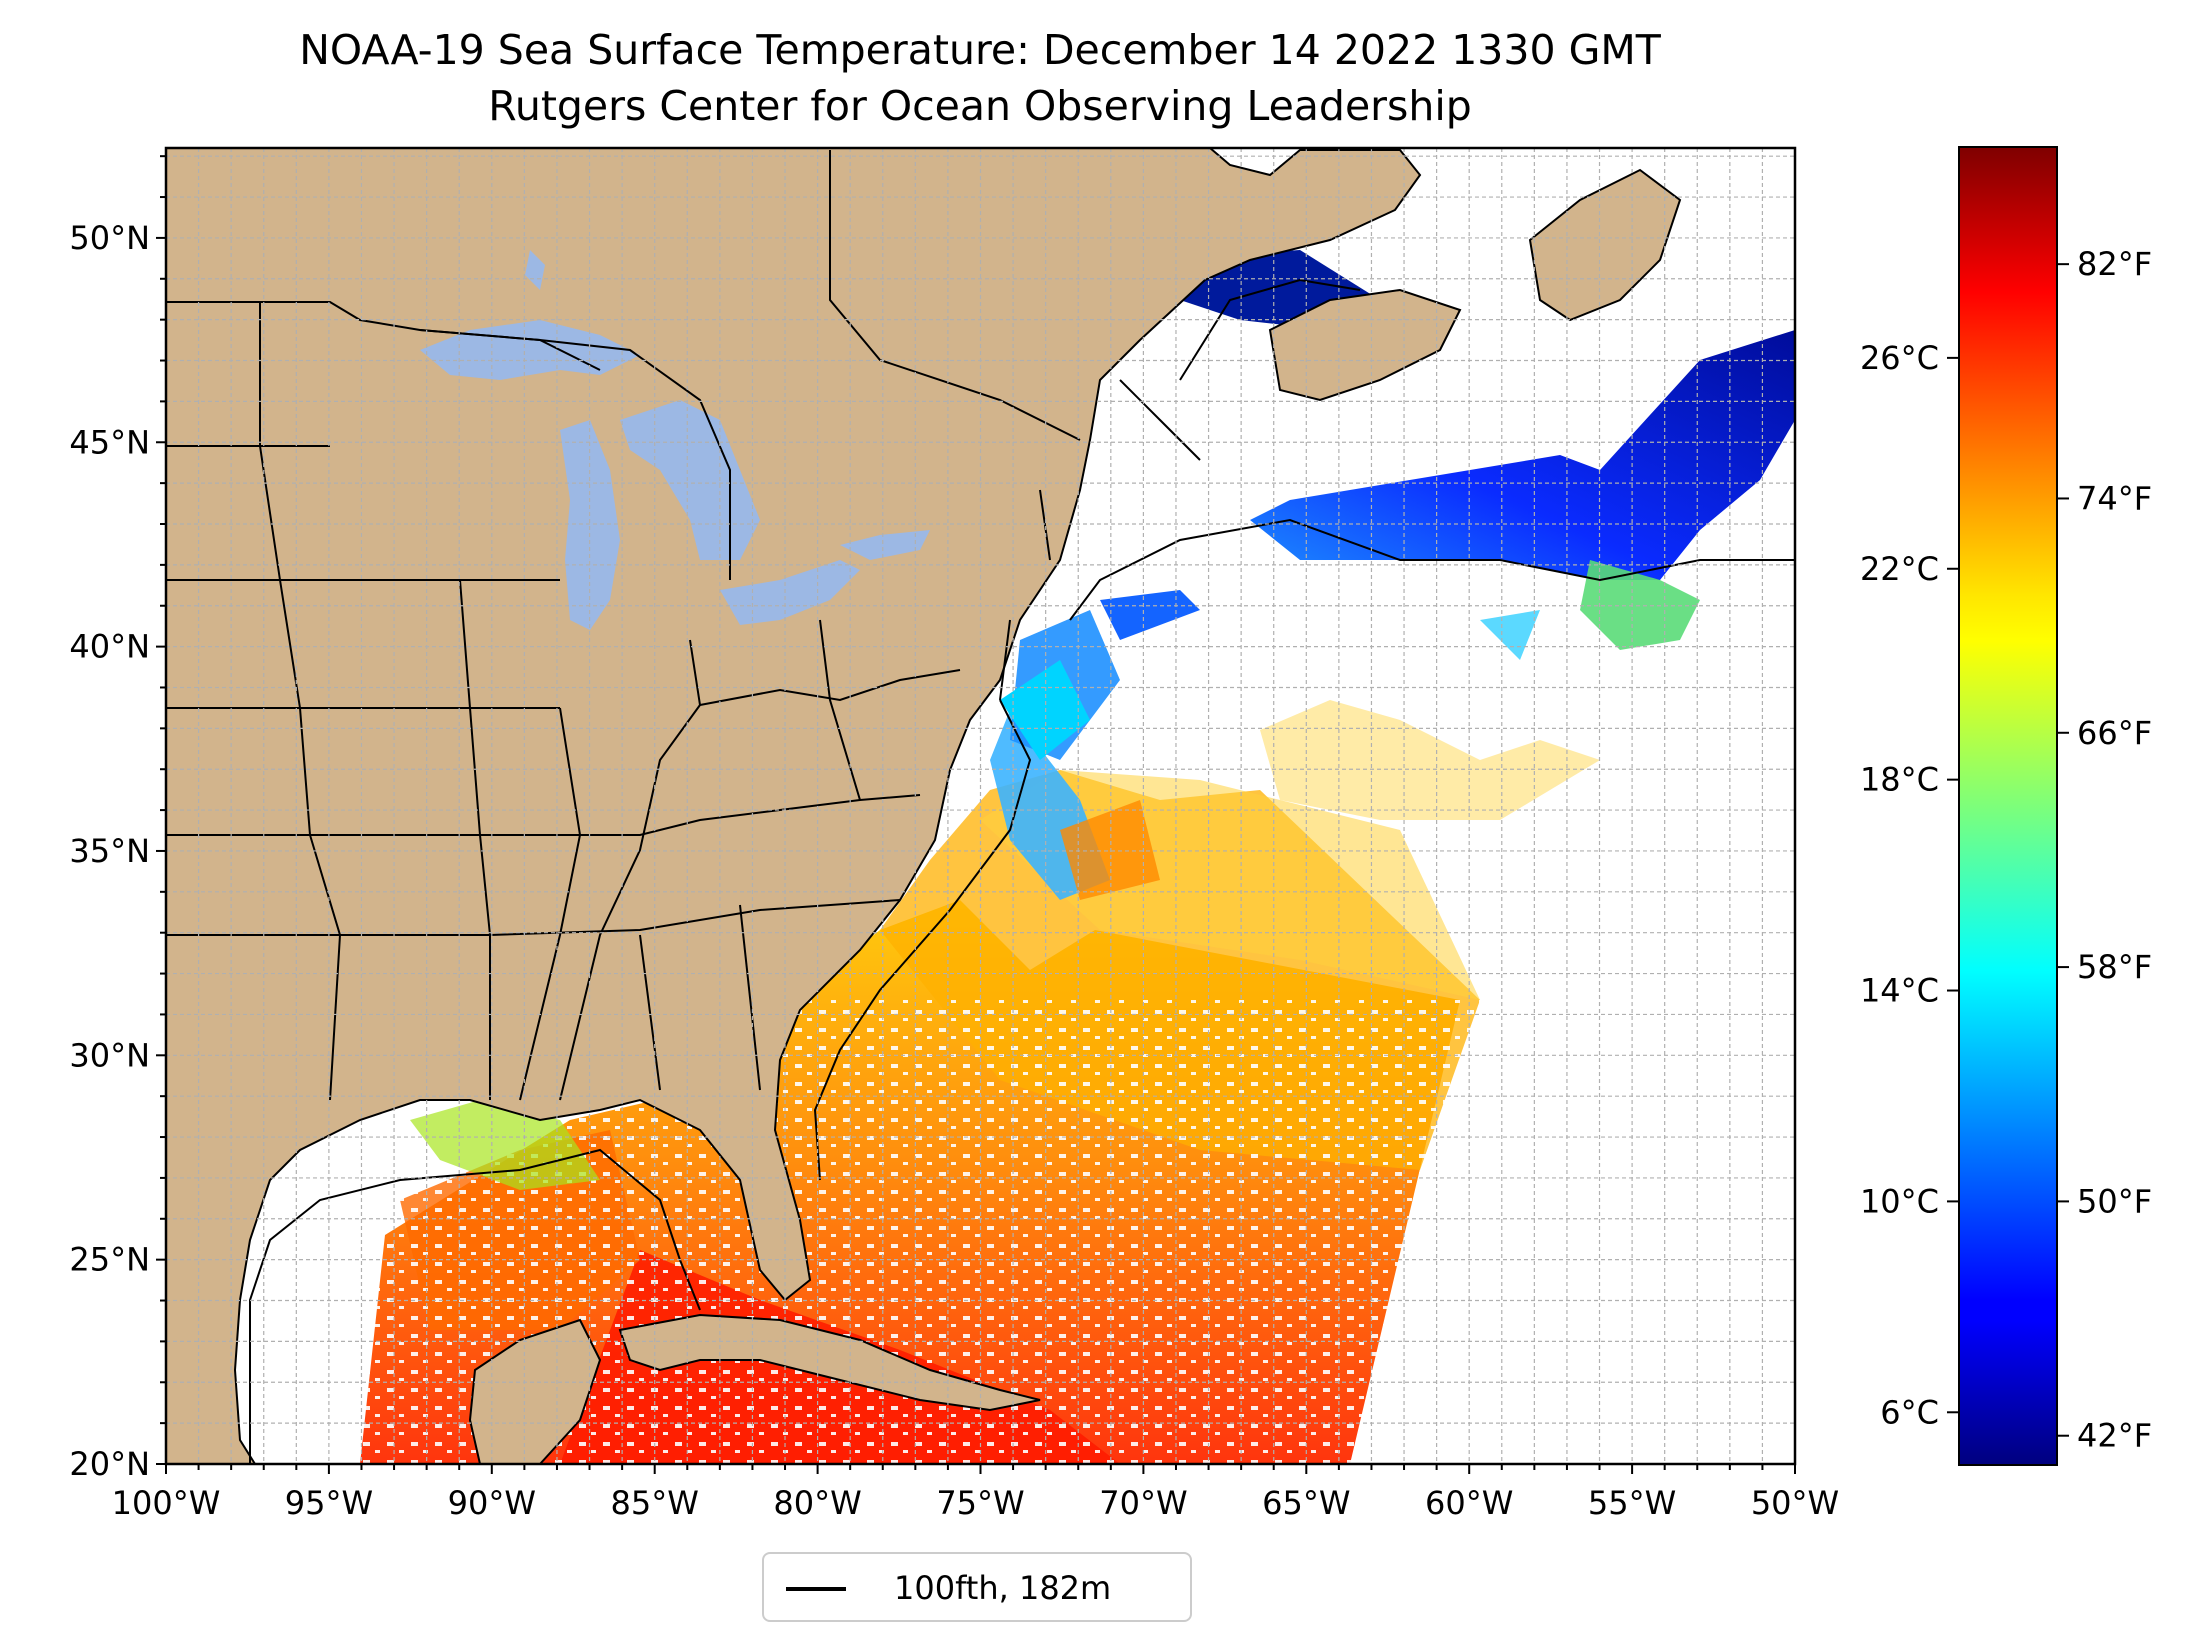 This screenshot has height=1647, width=2201. Describe the element at coordinates (109, 442) in the screenshot. I see `lat-tick-label: 45°N` at that location.